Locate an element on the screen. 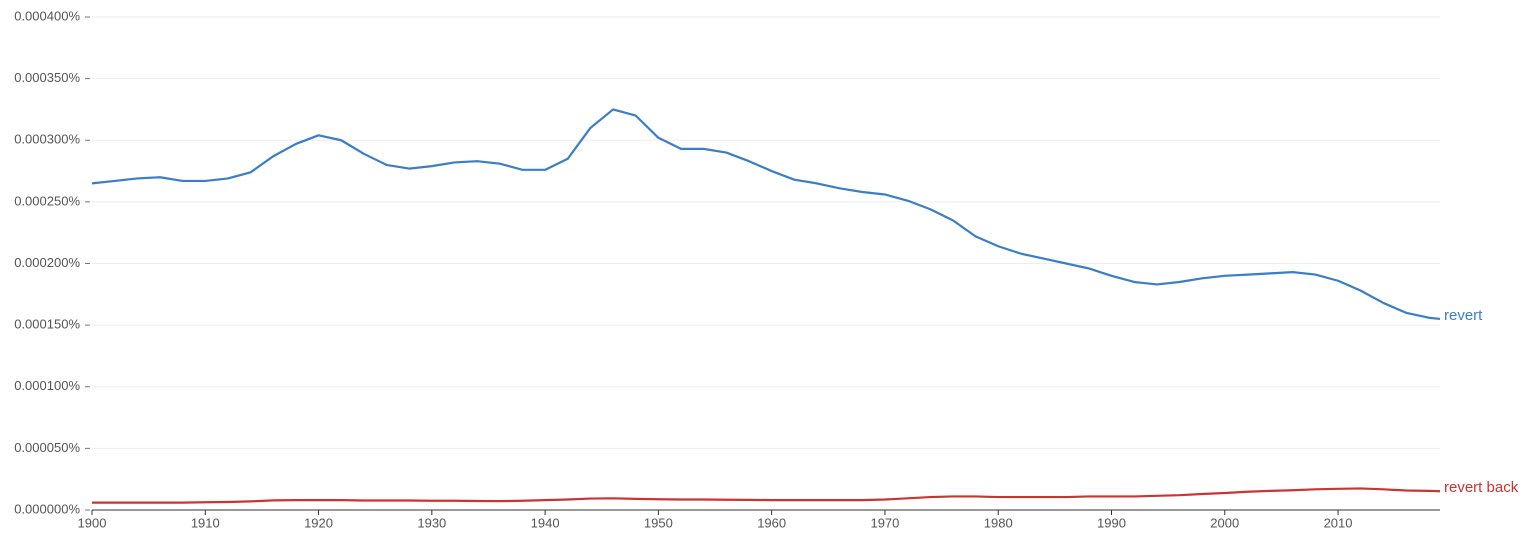  y-tick-label: 0.000150% is located at coordinates (47, 324).